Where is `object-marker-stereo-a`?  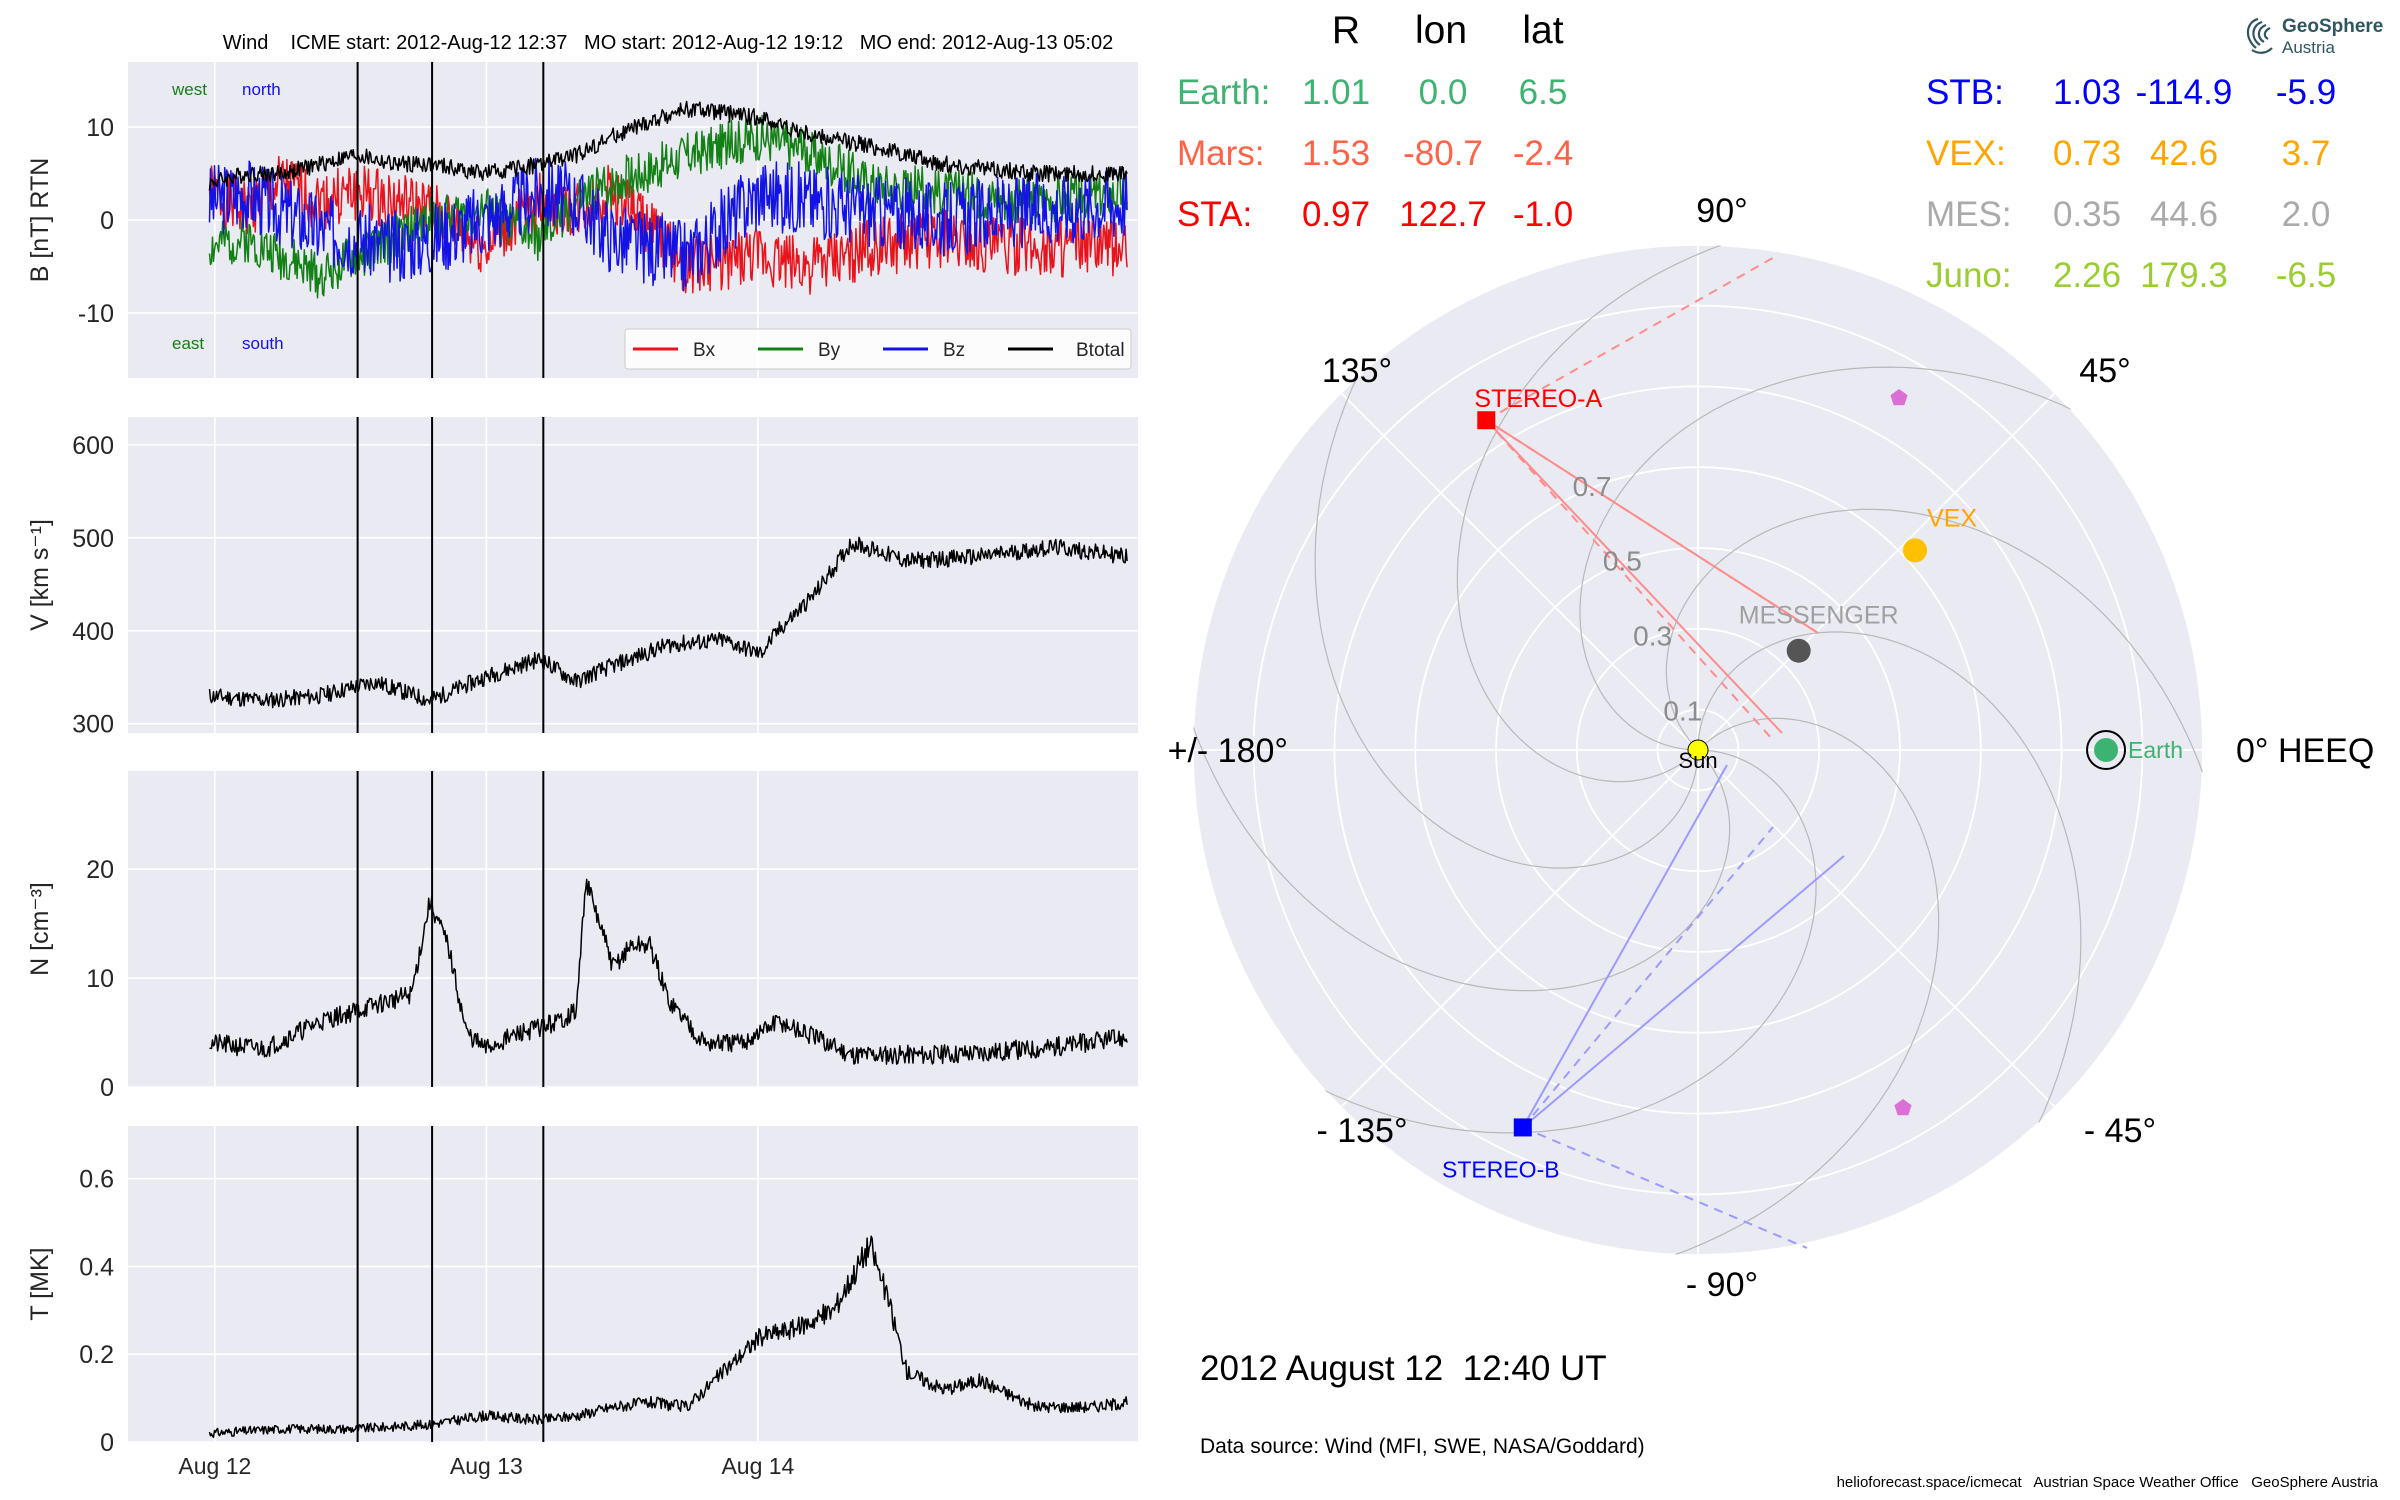
object-marker-stereo-a is located at coordinates (1486, 420).